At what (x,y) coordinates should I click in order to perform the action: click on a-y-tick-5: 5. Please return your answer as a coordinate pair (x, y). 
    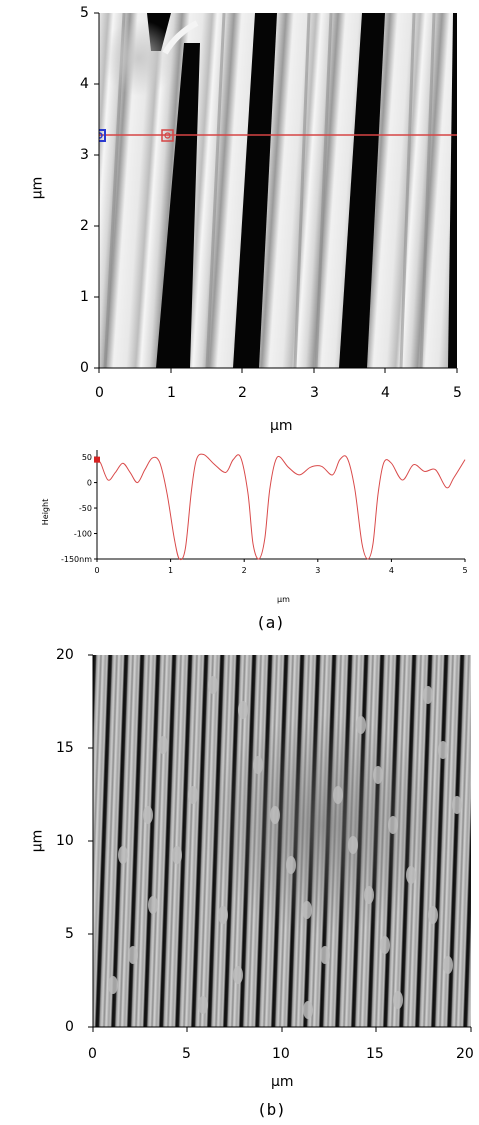
    Looking at the image, I should click on (84, 13).